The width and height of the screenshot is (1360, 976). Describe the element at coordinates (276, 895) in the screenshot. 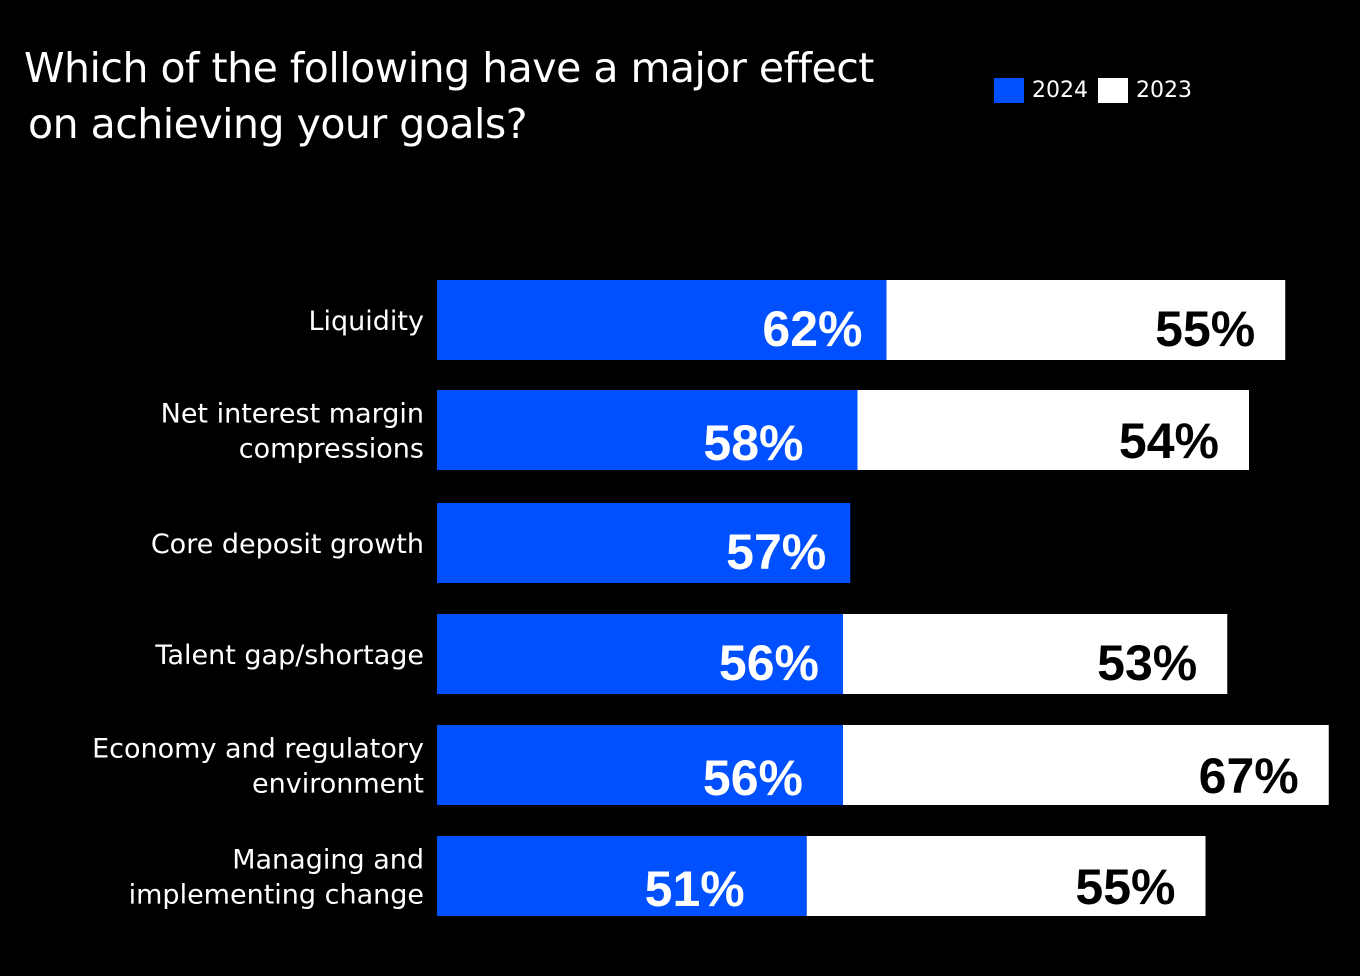

I see `category-label: implementing change` at that location.